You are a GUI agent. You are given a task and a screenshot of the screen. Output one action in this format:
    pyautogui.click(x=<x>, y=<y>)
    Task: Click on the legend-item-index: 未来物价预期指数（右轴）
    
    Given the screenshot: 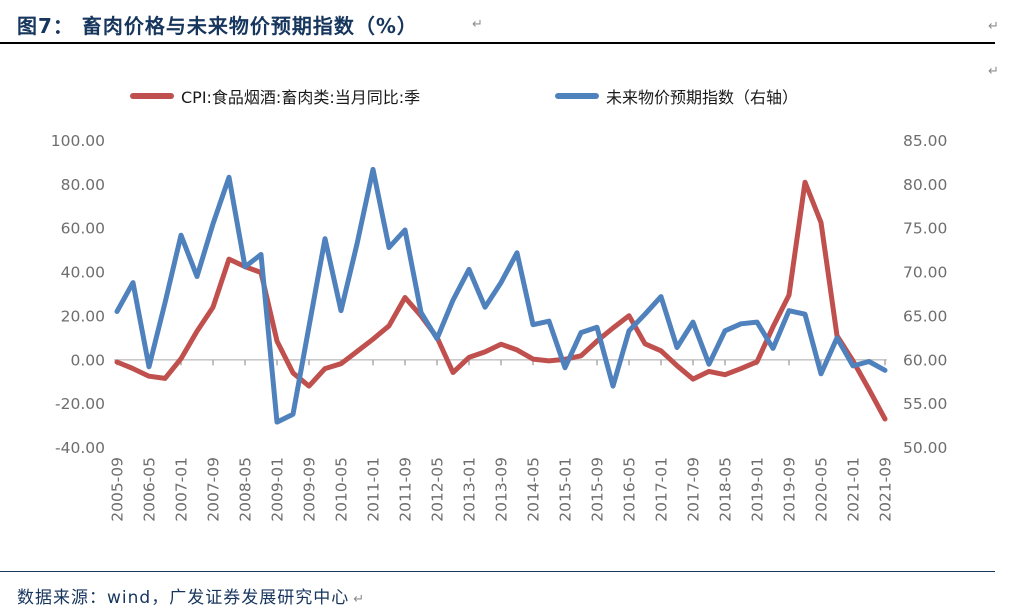 What is the action you would take?
    pyautogui.click(x=676, y=96)
    